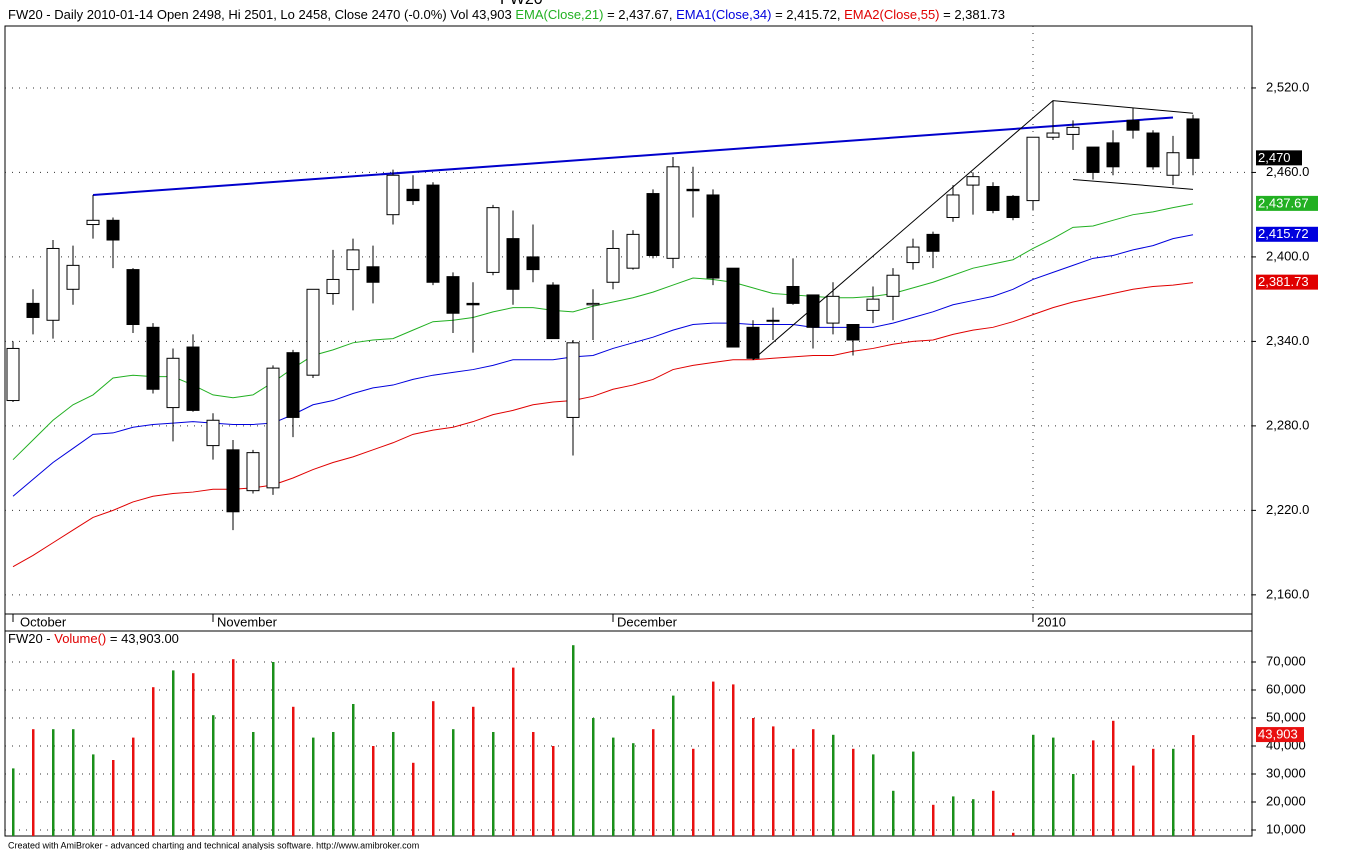 The height and width of the screenshot is (850, 1346). Describe the element at coordinates (1286, 800) in the screenshot. I see `y-tick-label: 20,000` at that location.